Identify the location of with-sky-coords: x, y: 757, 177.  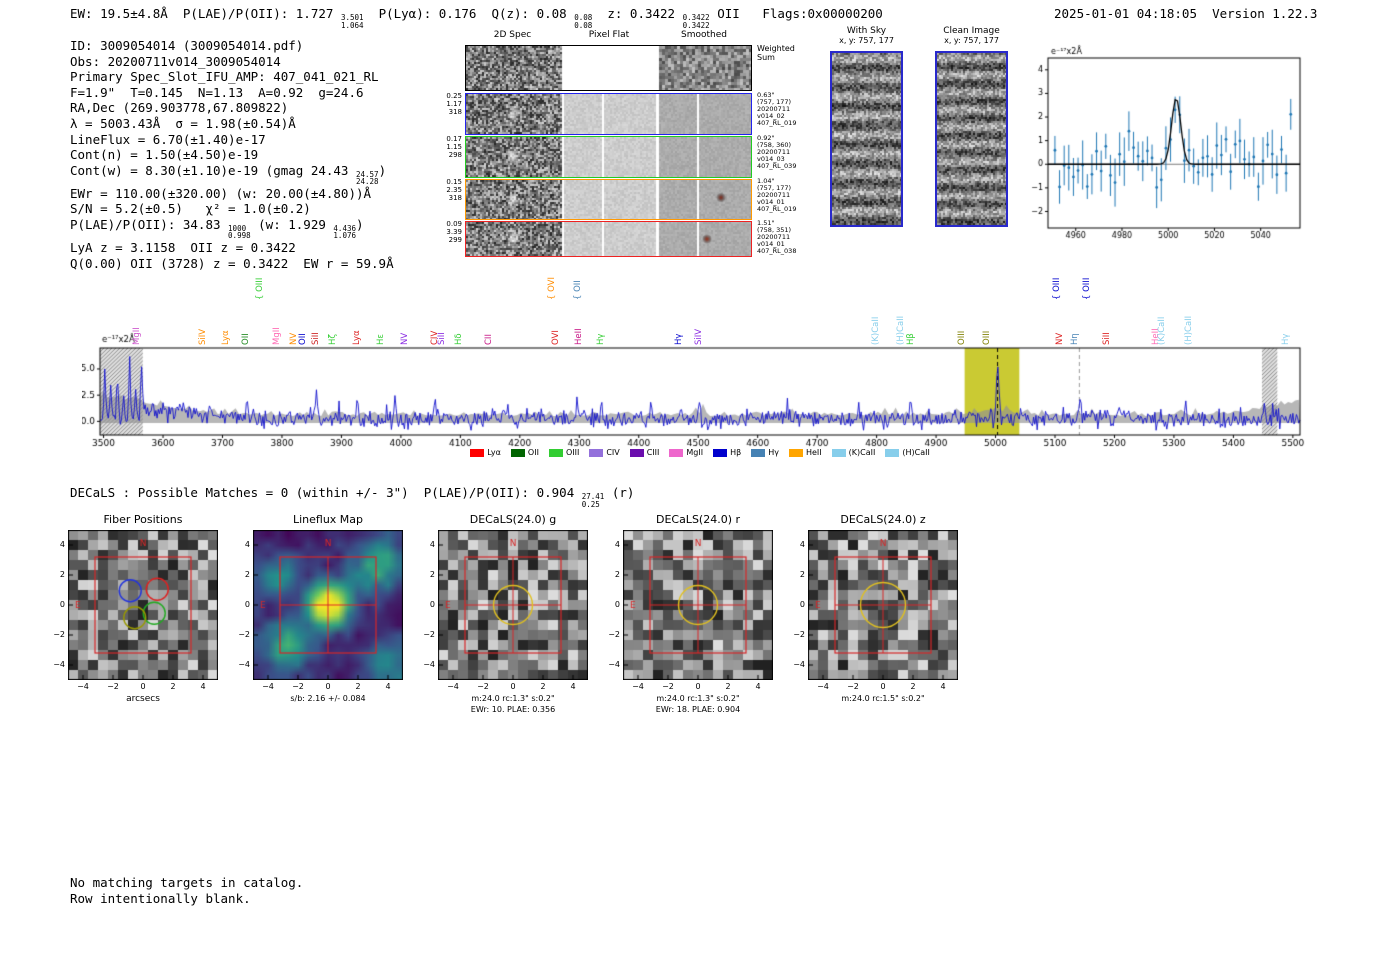
(866, 40).